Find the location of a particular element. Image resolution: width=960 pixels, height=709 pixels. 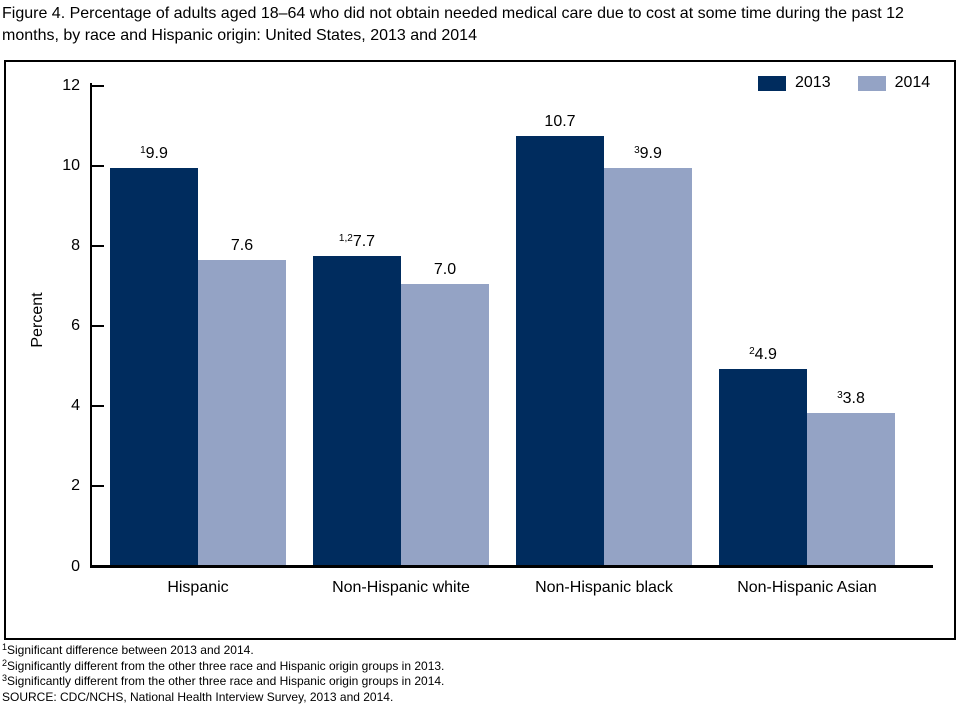

bar-2014-non-hispanic-black is located at coordinates (648, 366).